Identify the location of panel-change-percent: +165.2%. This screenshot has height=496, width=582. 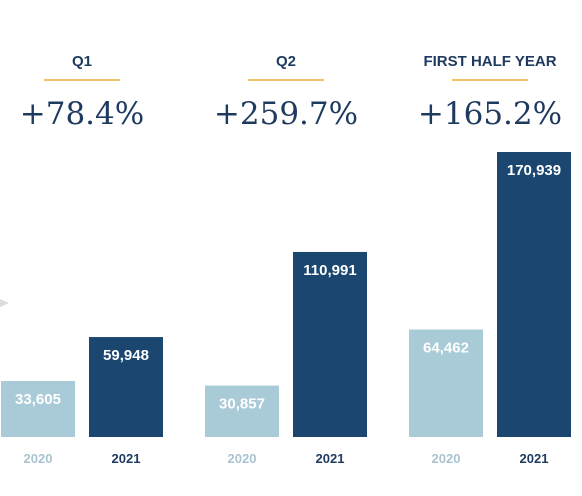
(490, 114).